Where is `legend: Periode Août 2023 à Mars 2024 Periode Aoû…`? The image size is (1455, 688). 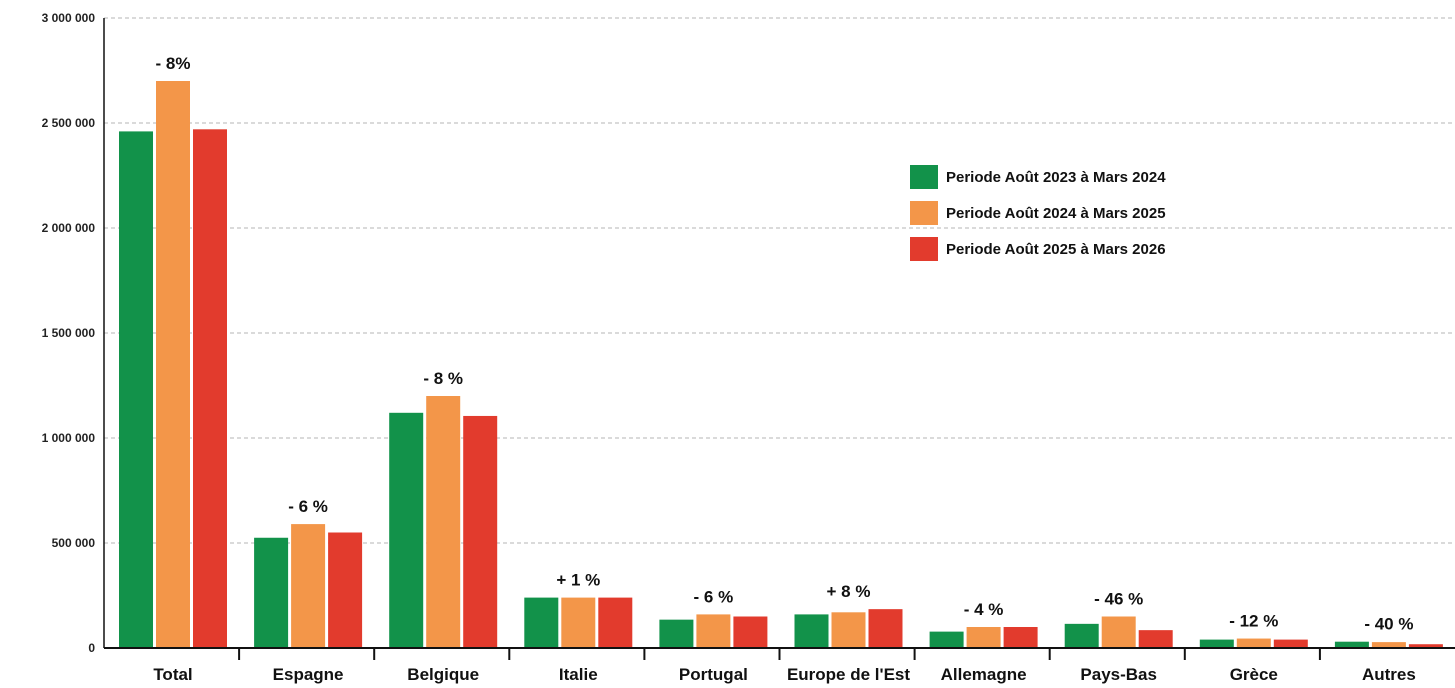 legend: Periode Août 2023 à Mars 2024 Periode Aoû… is located at coordinates (1038, 213).